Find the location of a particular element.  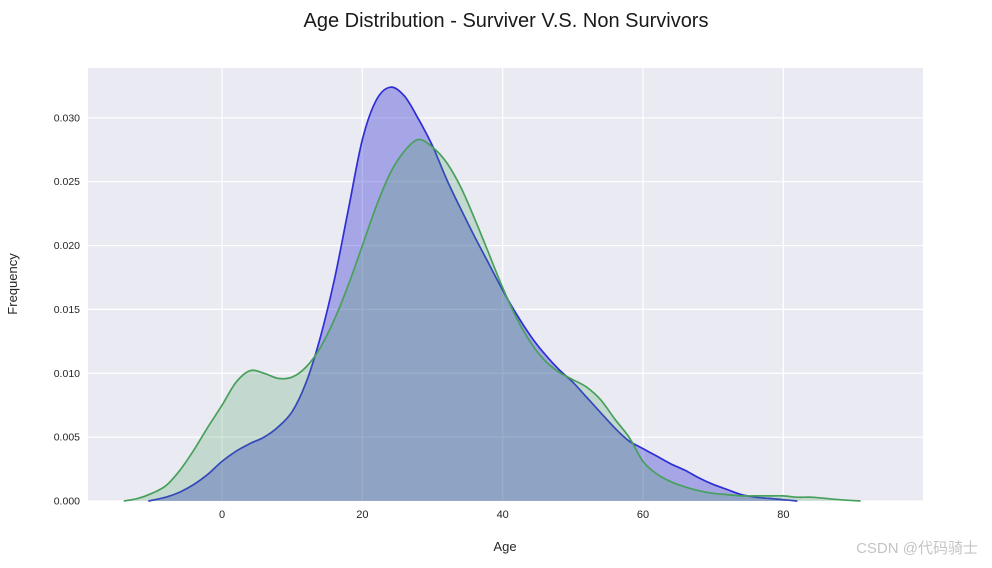

y-axis-label: Frequency is located at coordinates (12, 284).